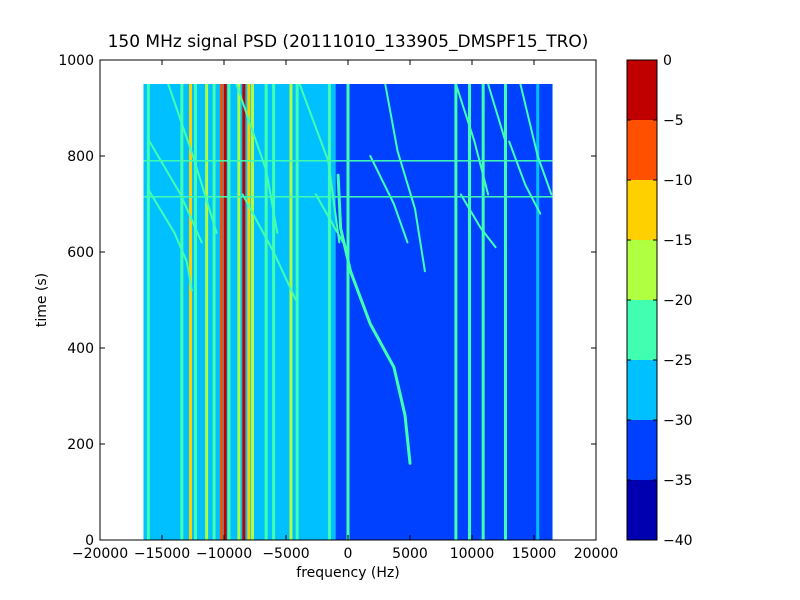 This screenshot has height=600, width=800. What do you see at coordinates (100, 554) in the screenshot?
I see `x-tick-label: −20000` at bounding box center [100, 554].